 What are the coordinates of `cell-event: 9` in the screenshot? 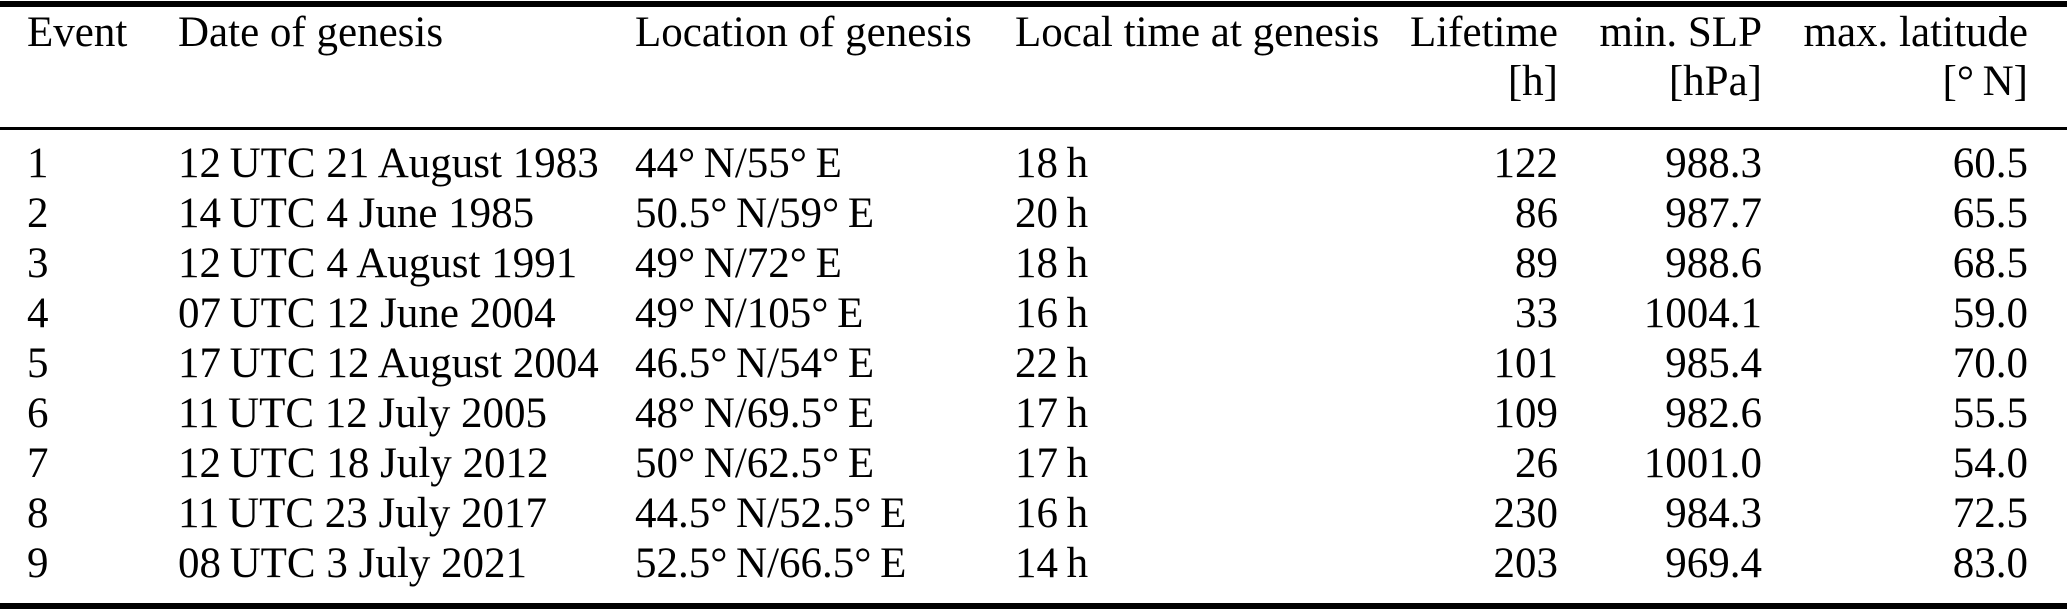 It's located at (38, 563).